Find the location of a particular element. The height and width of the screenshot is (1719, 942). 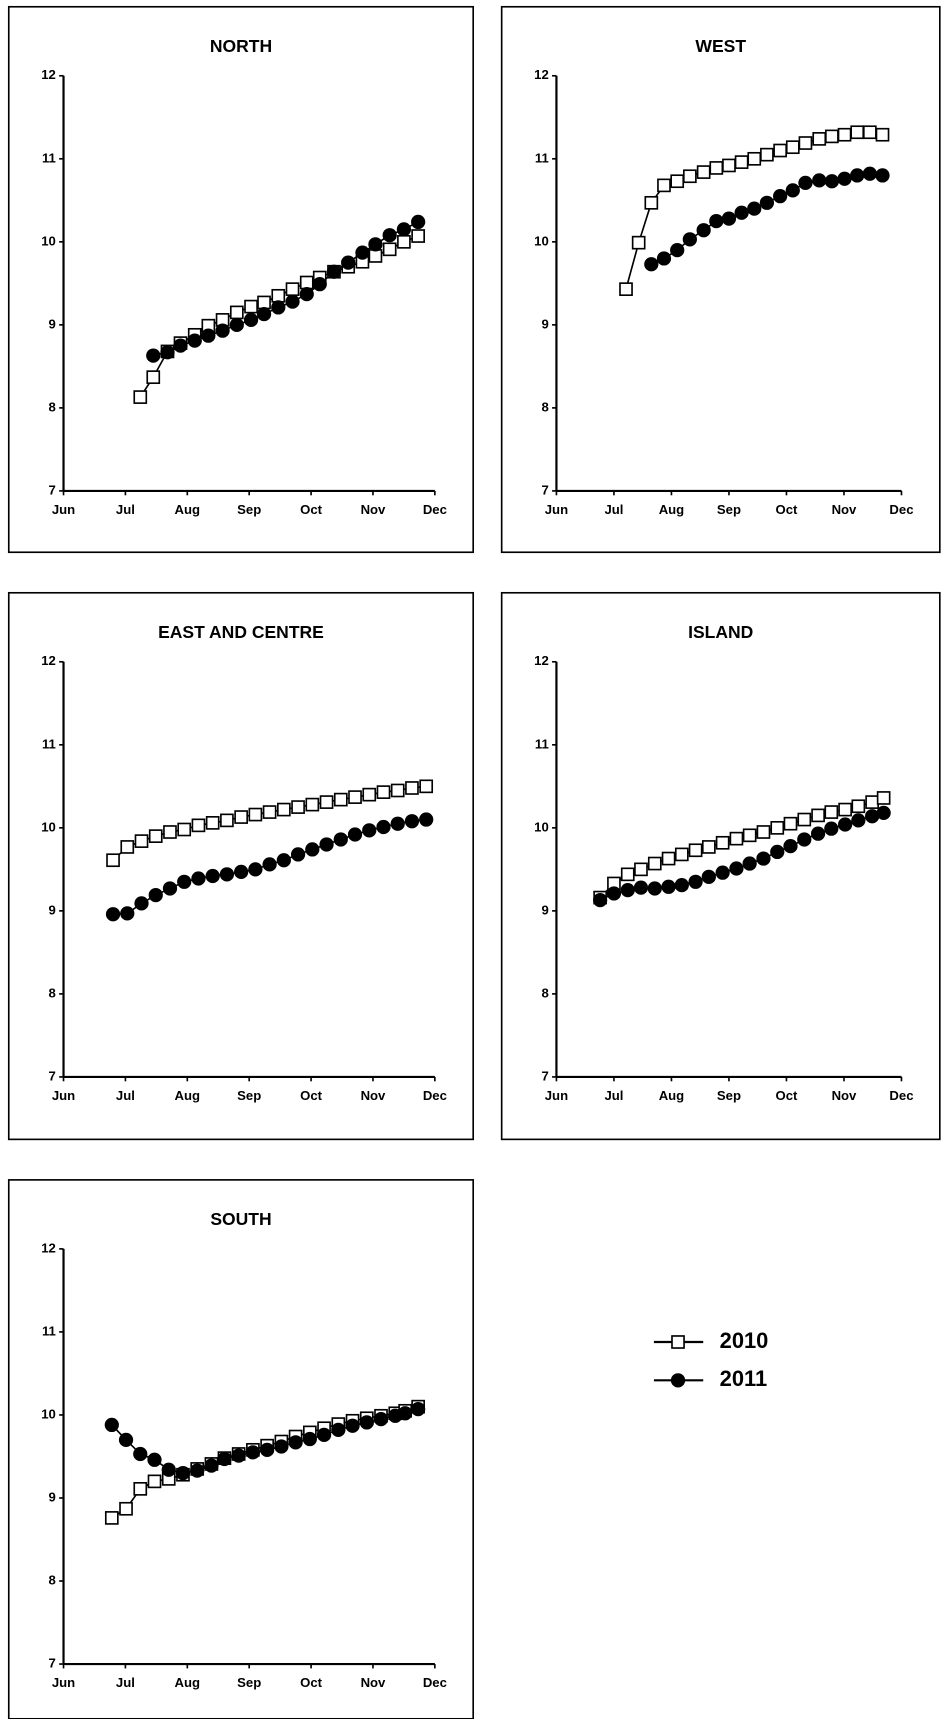

panel-frame is located at coordinates (720, 866).